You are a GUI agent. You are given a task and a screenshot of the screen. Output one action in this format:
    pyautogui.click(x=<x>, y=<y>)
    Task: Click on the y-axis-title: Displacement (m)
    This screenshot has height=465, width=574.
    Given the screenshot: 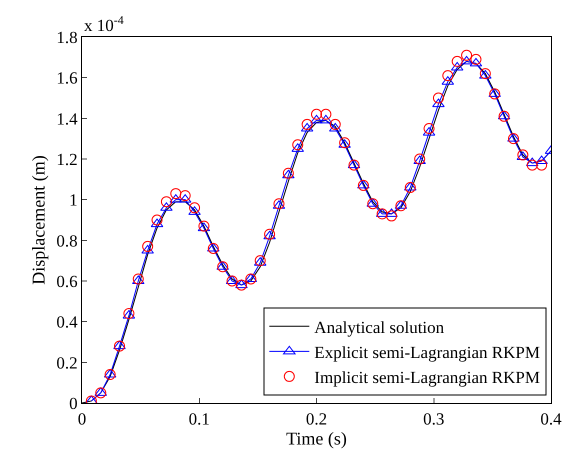 What is the action you would take?
    pyautogui.click(x=38, y=220)
    